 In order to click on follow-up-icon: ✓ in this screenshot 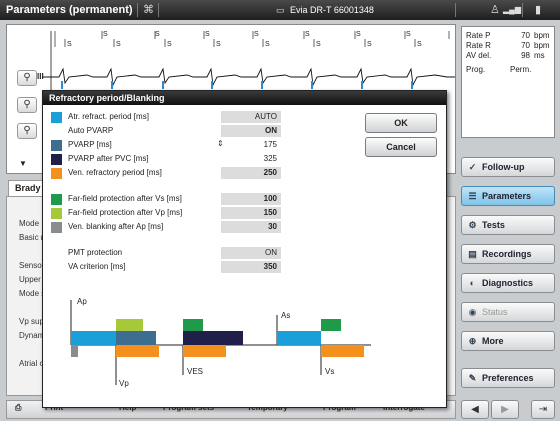, I will do `click(472, 167)`.